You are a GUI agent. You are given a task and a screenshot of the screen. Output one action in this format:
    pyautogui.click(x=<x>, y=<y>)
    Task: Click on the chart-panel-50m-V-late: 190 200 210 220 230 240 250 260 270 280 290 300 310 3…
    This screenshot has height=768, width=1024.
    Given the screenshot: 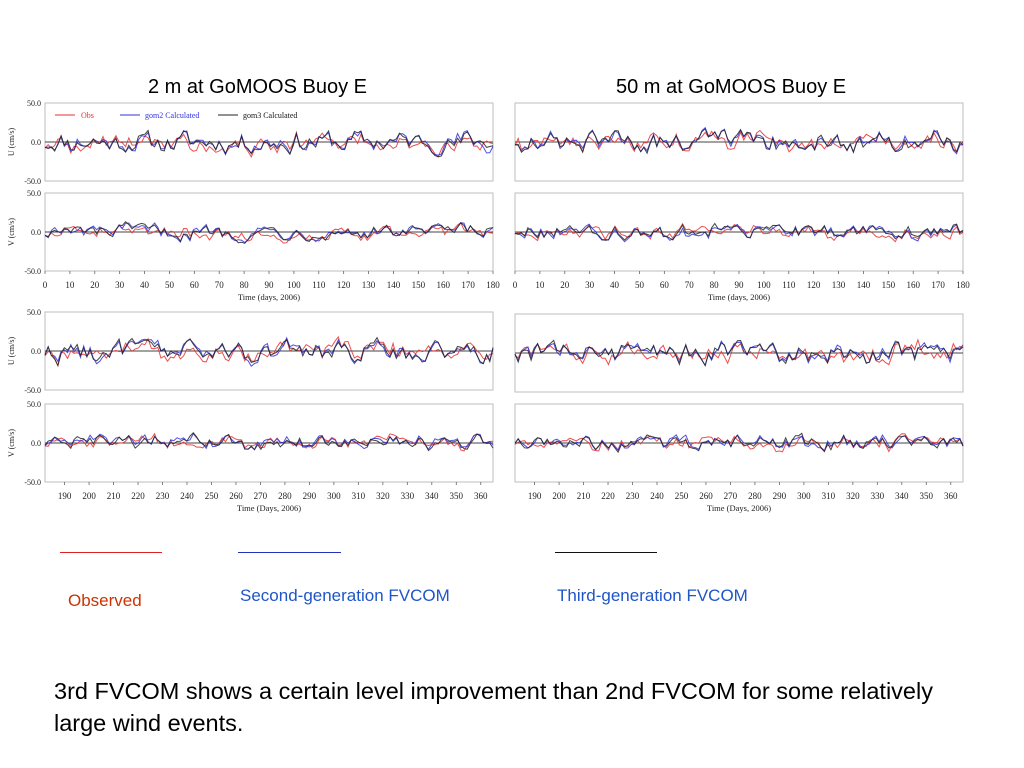 What is the action you would take?
    pyautogui.click(x=739, y=458)
    